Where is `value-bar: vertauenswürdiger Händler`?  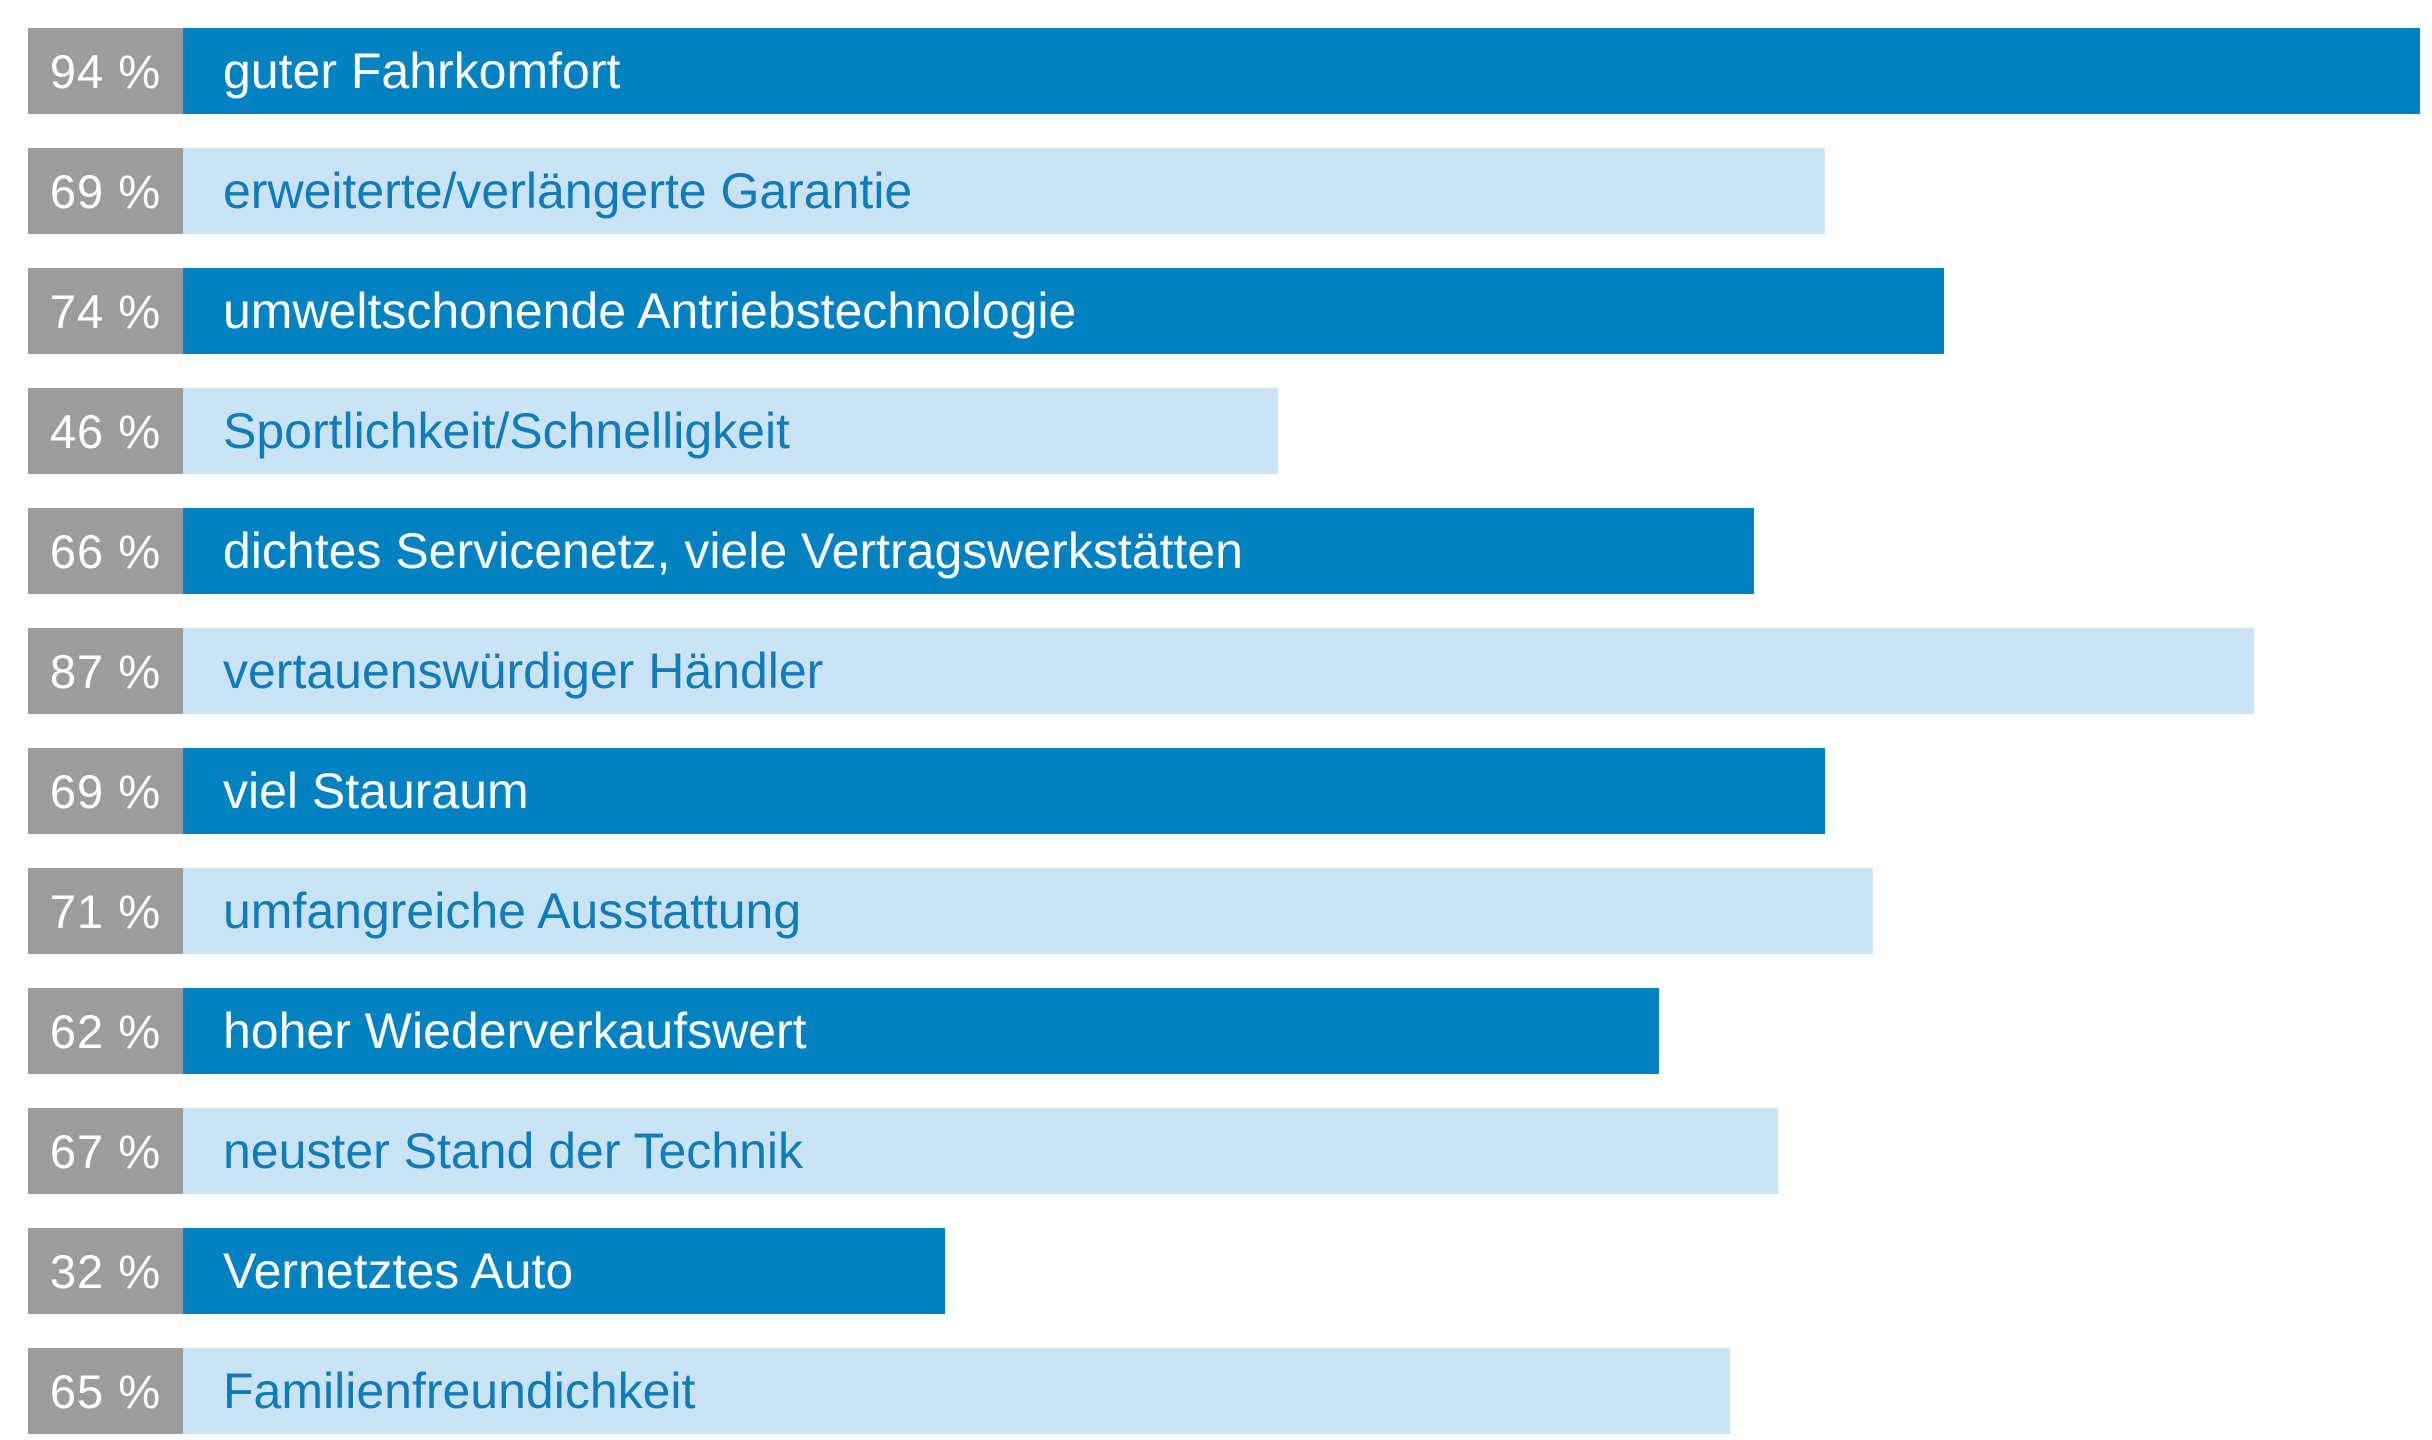 value-bar: vertauenswürdiger Händler is located at coordinates (1218, 671).